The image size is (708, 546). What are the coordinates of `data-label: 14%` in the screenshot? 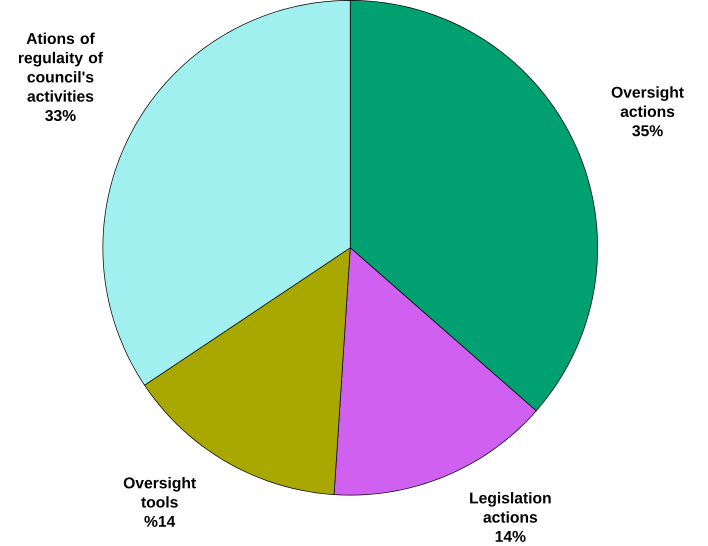 It's located at (511, 536).